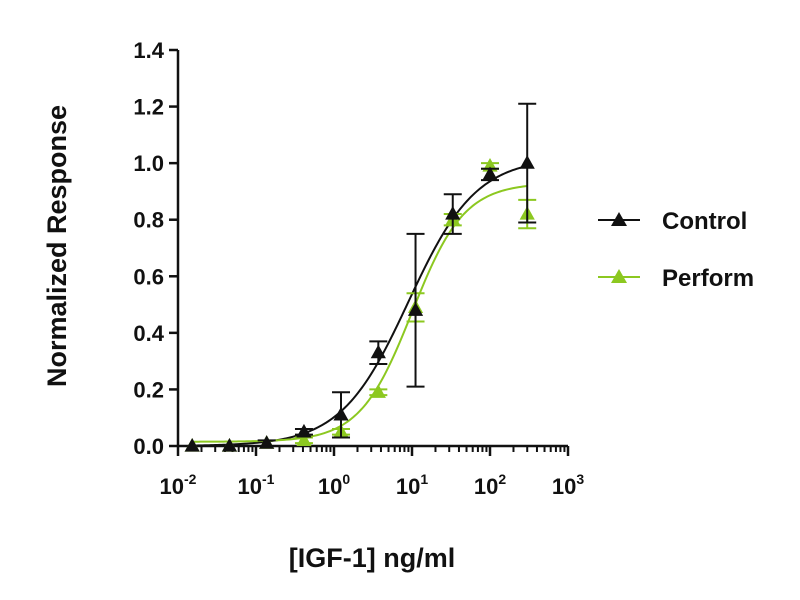 Image resolution: width=800 pixels, height=600 pixels. Describe the element at coordinates (148, 107) in the screenshot. I see `y-tick-label: 1.2` at that location.